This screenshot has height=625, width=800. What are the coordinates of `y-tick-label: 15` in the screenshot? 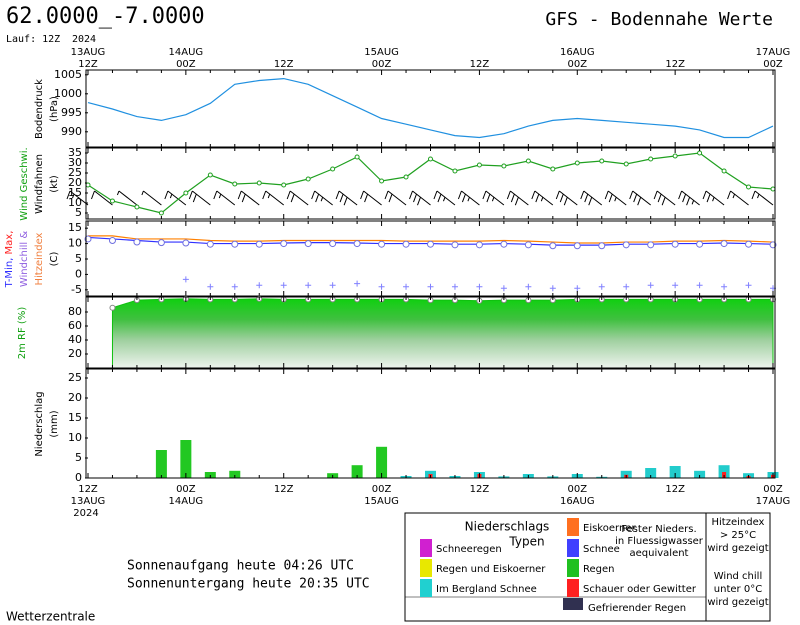 It's located at (75, 192).